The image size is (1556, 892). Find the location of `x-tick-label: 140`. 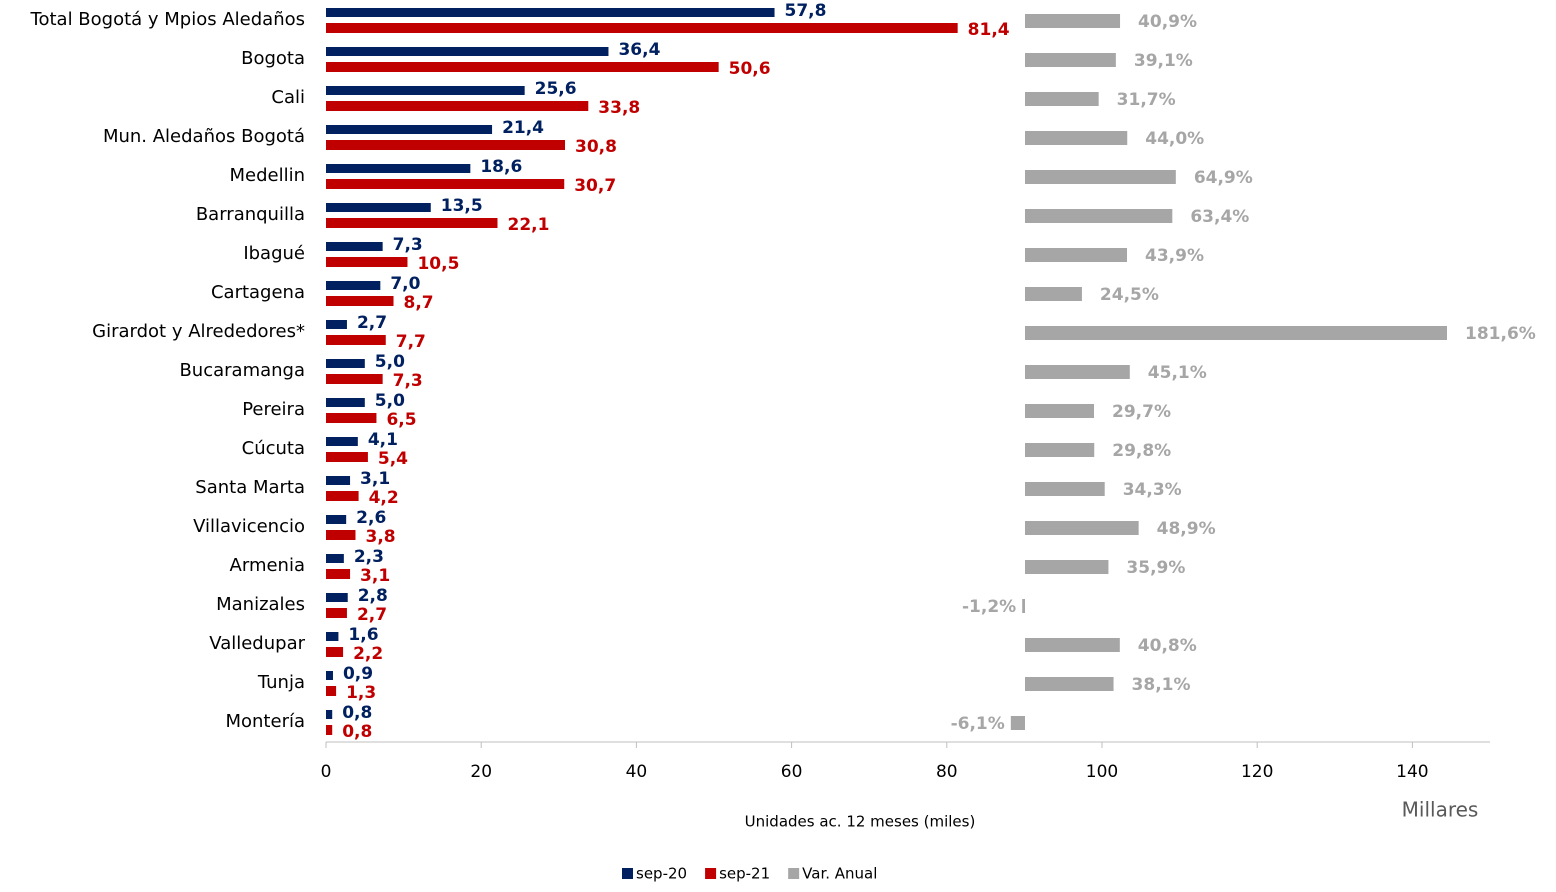

x-tick-label: 140 is located at coordinates (1412, 772).